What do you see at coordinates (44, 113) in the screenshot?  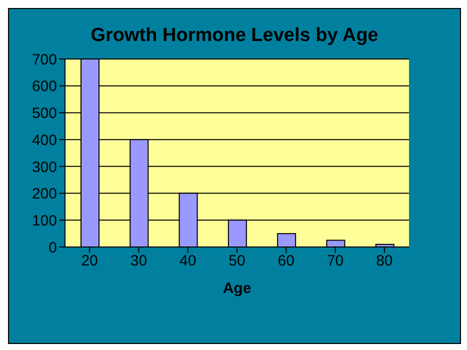 I see `y-tick-label: 500` at bounding box center [44, 113].